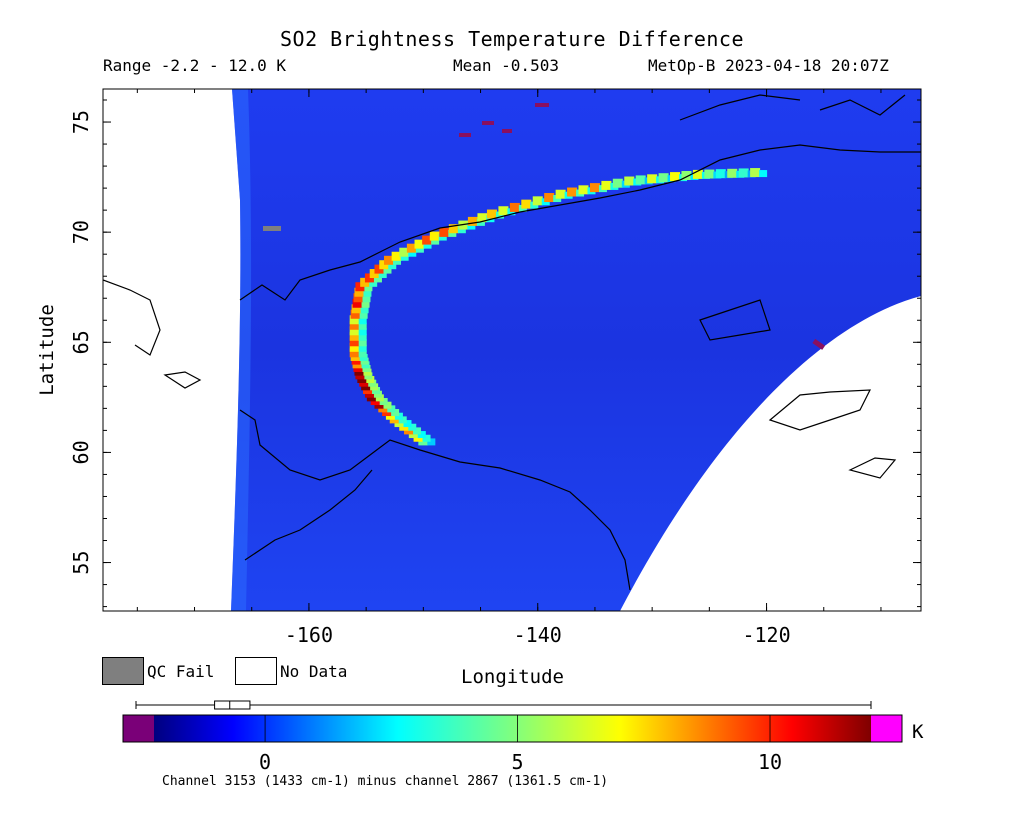 This screenshot has height=813, width=1024. What do you see at coordinates (138, 728) in the screenshot?
I see `colorbar-under-box` at bounding box center [138, 728].